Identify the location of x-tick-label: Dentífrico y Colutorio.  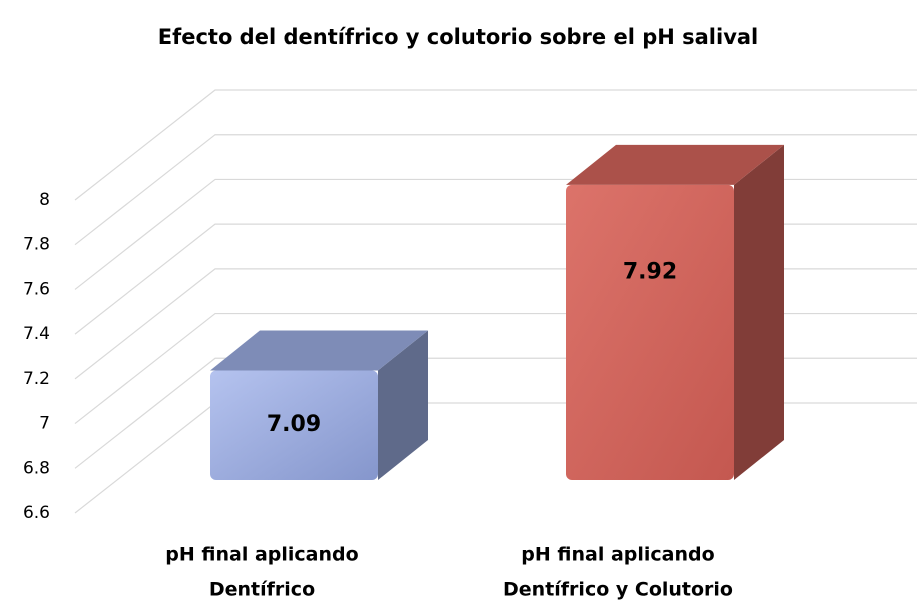
(618, 590).